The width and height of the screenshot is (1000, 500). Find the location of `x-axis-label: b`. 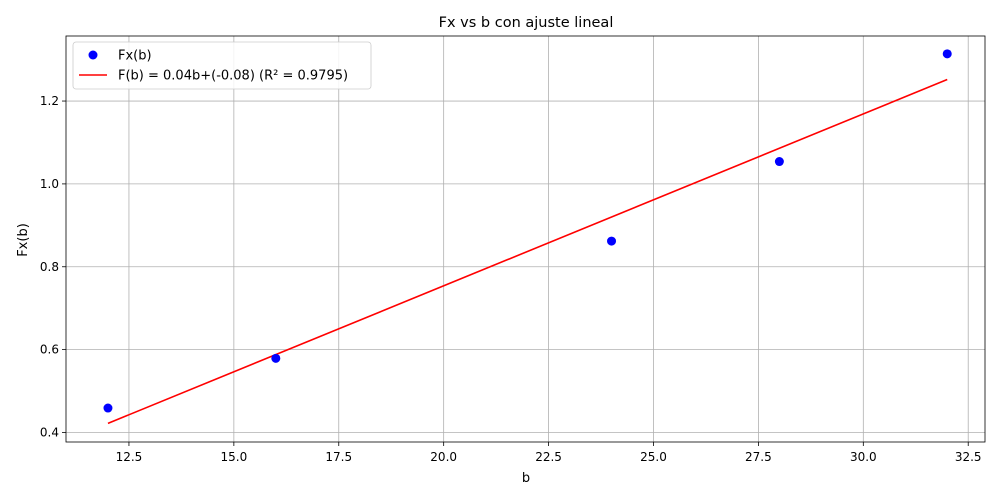

x-axis-label: b is located at coordinates (526, 478).